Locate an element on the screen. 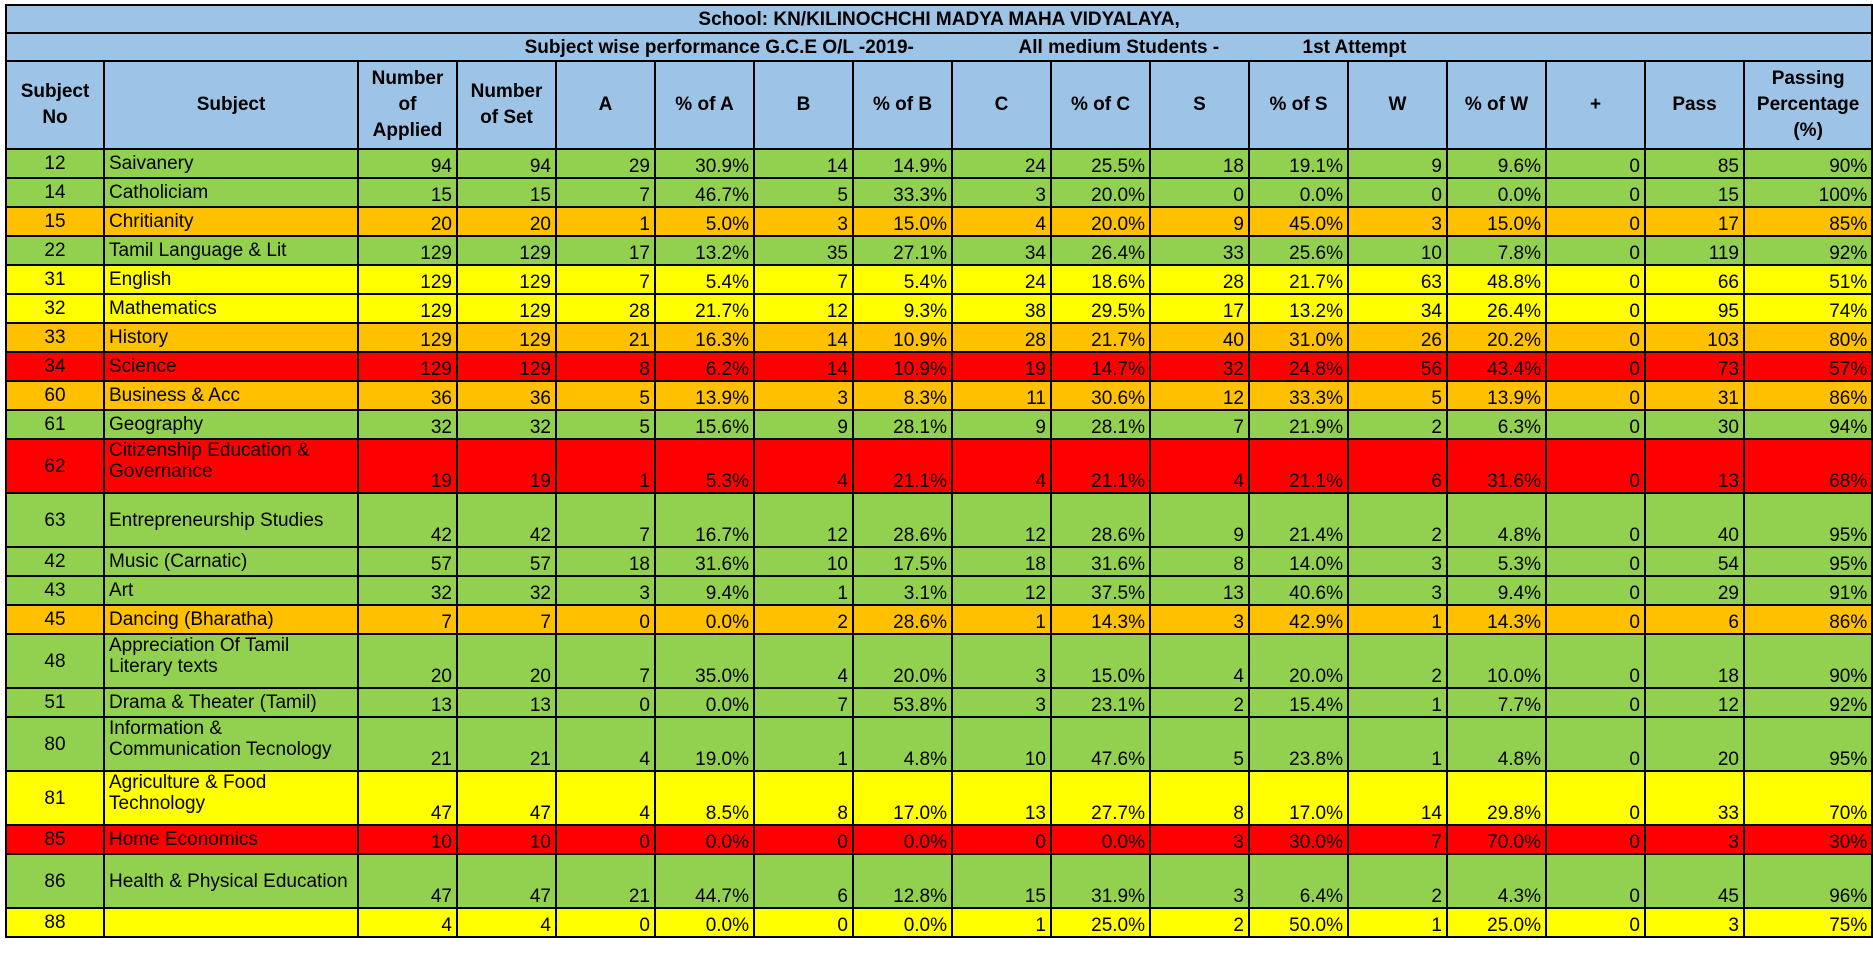 The image size is (1873, 961). cell-subject: Agriculture & Food Technology is located at coordinates (231, 798).